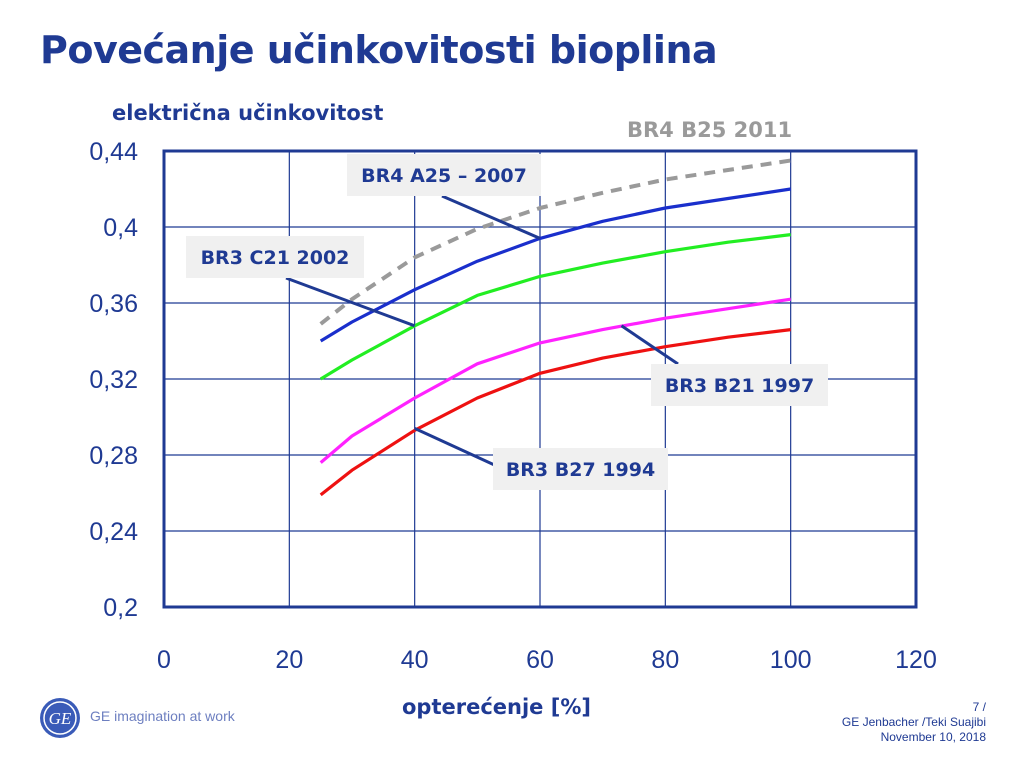 This screenshot has height=768, width=1024. Describe the element at coordinates (113, 152) in the screenshot. I see `y-tick-label: 0,44` at that location.